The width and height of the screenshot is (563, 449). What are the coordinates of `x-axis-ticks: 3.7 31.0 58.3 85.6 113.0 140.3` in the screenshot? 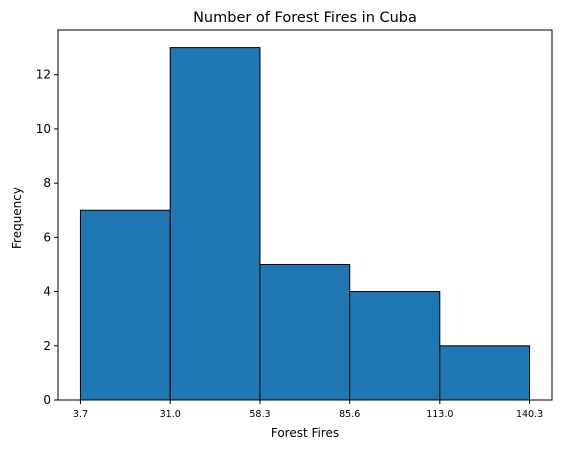 It's located at (308, 410).